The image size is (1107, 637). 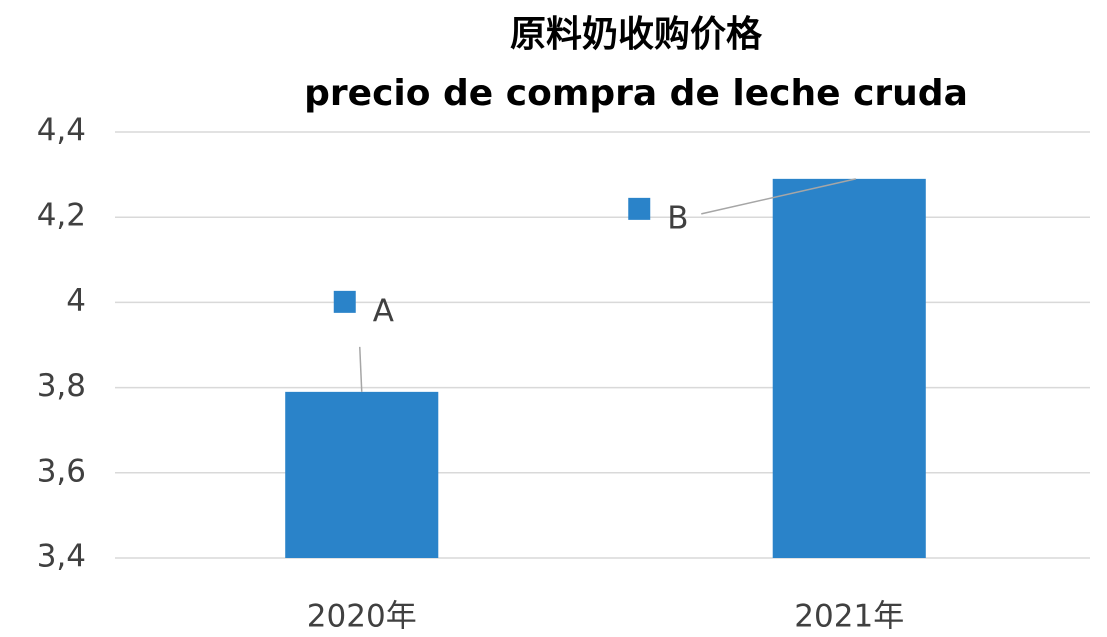 I want to click on data-label: A, so click(x=383, y=311).